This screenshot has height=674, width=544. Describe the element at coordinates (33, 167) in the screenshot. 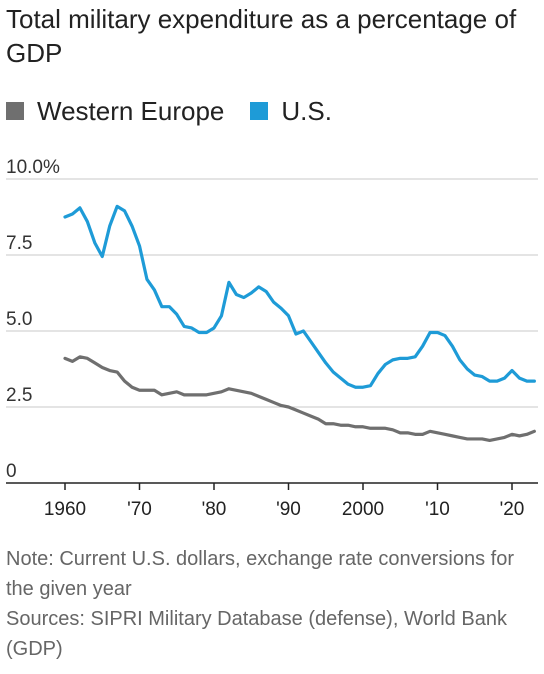

I see `y-tick-label: 10.0%` at that location.